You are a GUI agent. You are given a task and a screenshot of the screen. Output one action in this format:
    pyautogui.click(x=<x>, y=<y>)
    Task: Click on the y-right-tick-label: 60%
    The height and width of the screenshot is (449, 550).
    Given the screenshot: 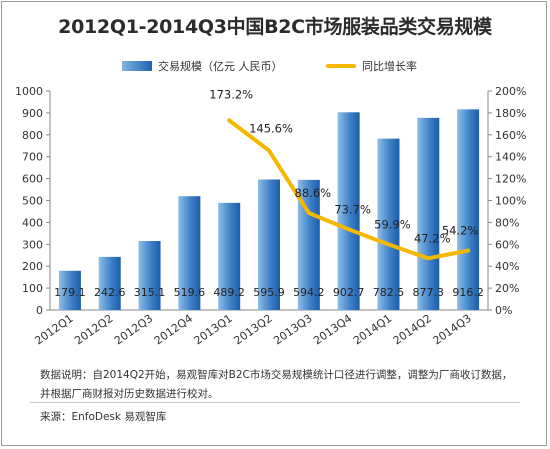 What is the action you would take?
    pyautogui.click(x=507, y=244)
    